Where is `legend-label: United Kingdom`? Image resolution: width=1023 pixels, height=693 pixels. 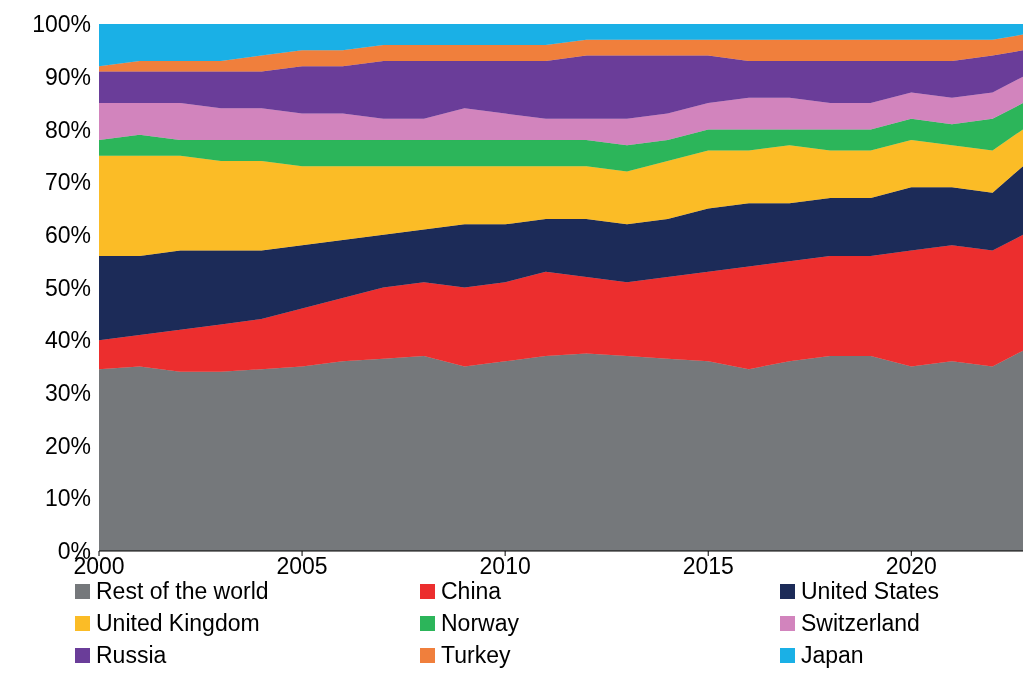 legend-label: United Kingdom is located at coordinates (178, 623).